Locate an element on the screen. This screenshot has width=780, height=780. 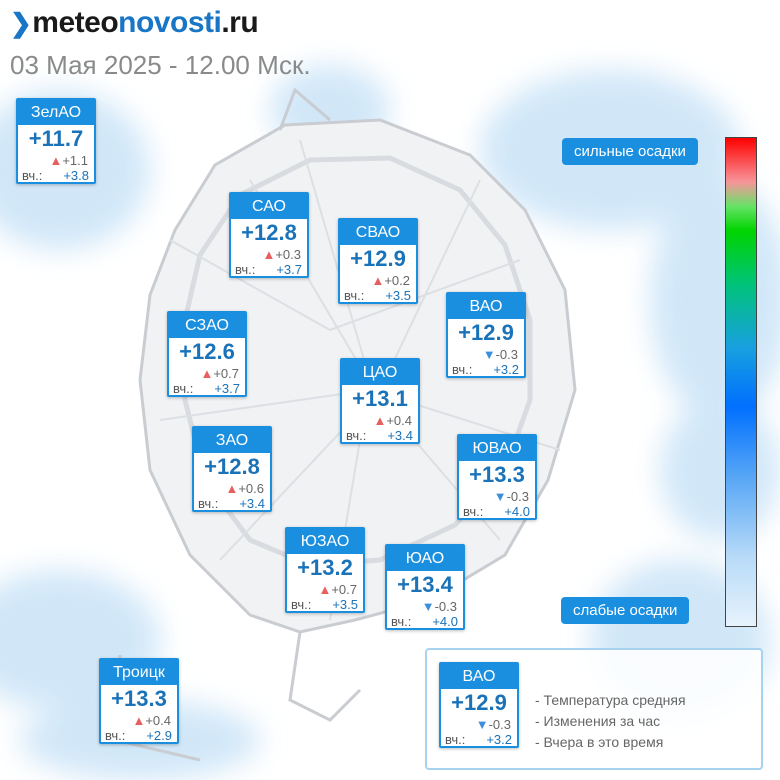
district-card: ЮВАО +13.3 ▼-0.3 вч.: +4.0 is located at coordinates (497, 477).